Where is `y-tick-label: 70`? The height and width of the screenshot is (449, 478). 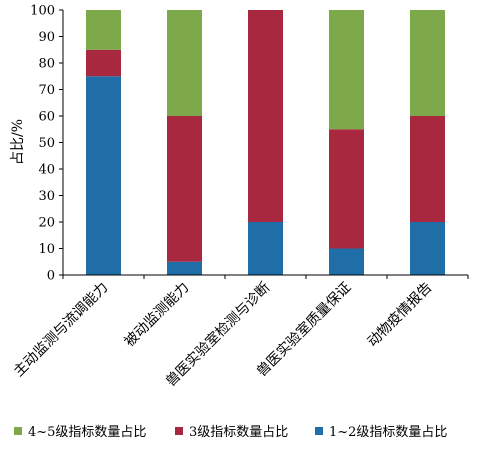 y-tick-label: 70 is located at coordinates (46, 90).